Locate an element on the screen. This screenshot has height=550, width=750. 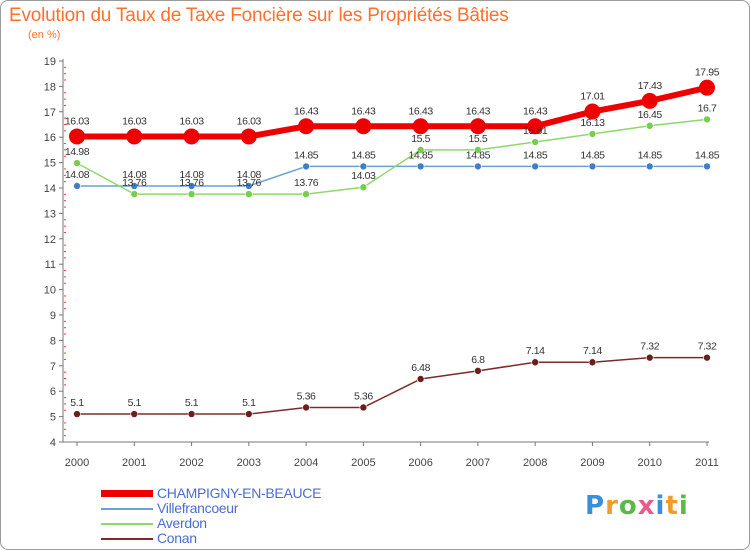
x-tick-label: 2002 is located at coordinates (191, 463).